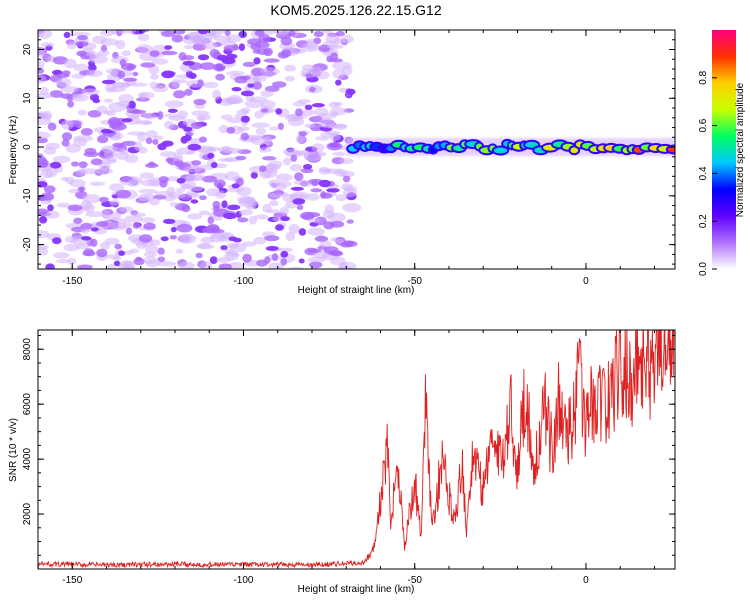 This screenshot has height=600, width=750. I want to click on y-tick-label: 2000, so click(27, 513).